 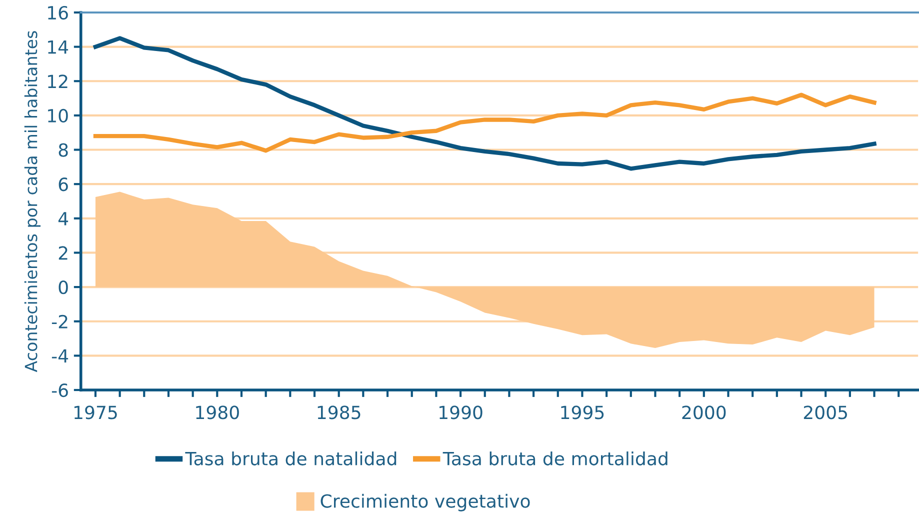 What do you see at coordinates (63, 287) in the screenshot?
I see `y-tick-label: 0` at bounding box center [63, 287].